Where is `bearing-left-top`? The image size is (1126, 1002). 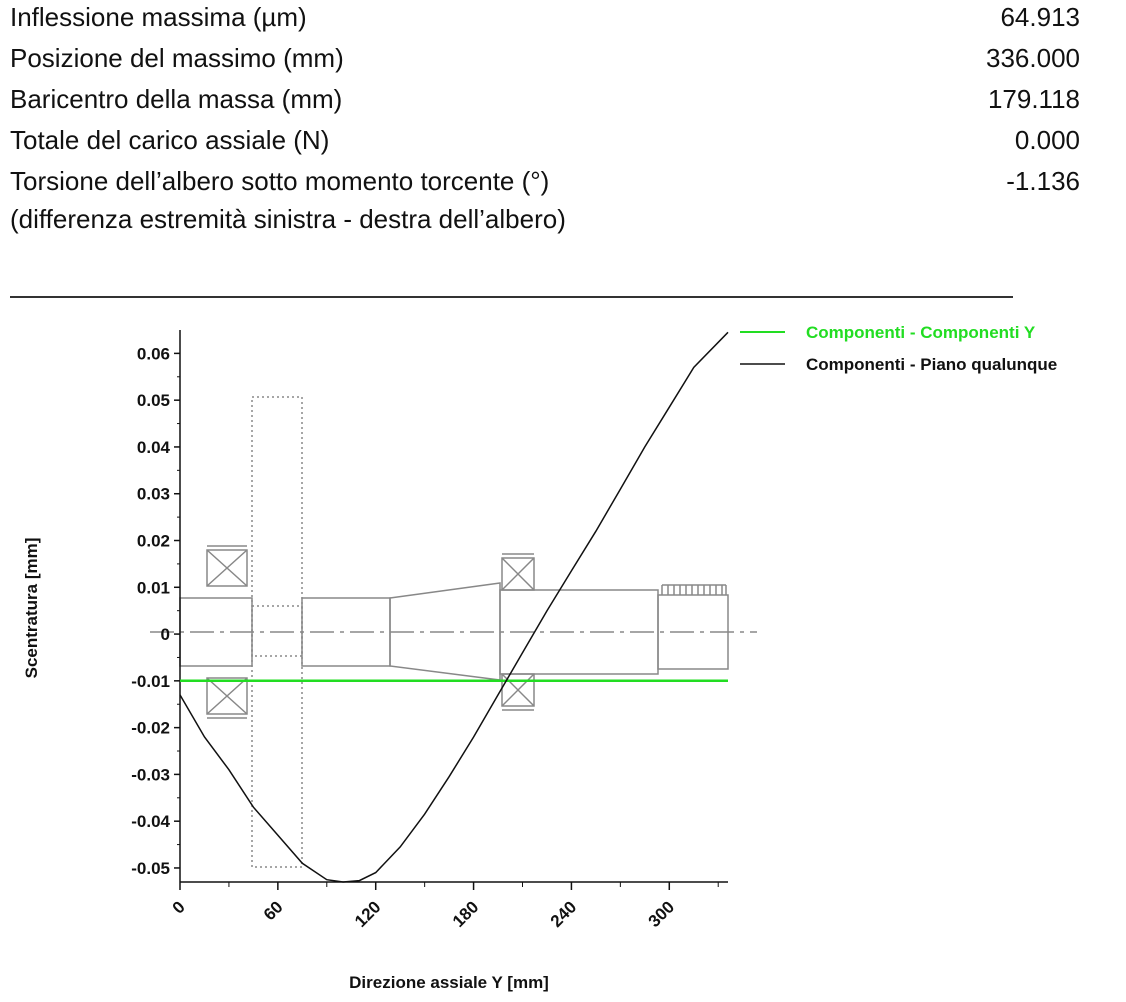 bearing-left-top is located at coordinates (227, 566).